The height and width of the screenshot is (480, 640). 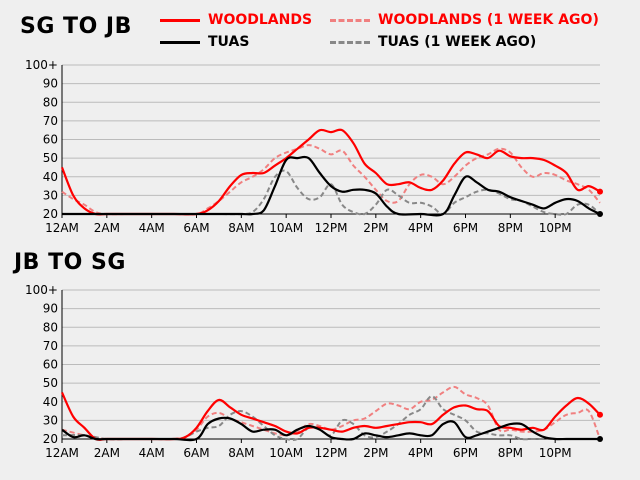 What do you see at coordinates (260, 20) in the screenshot?
I see `legend-label-woodlands: WOODLANDS` at bounding box center [260, 20].